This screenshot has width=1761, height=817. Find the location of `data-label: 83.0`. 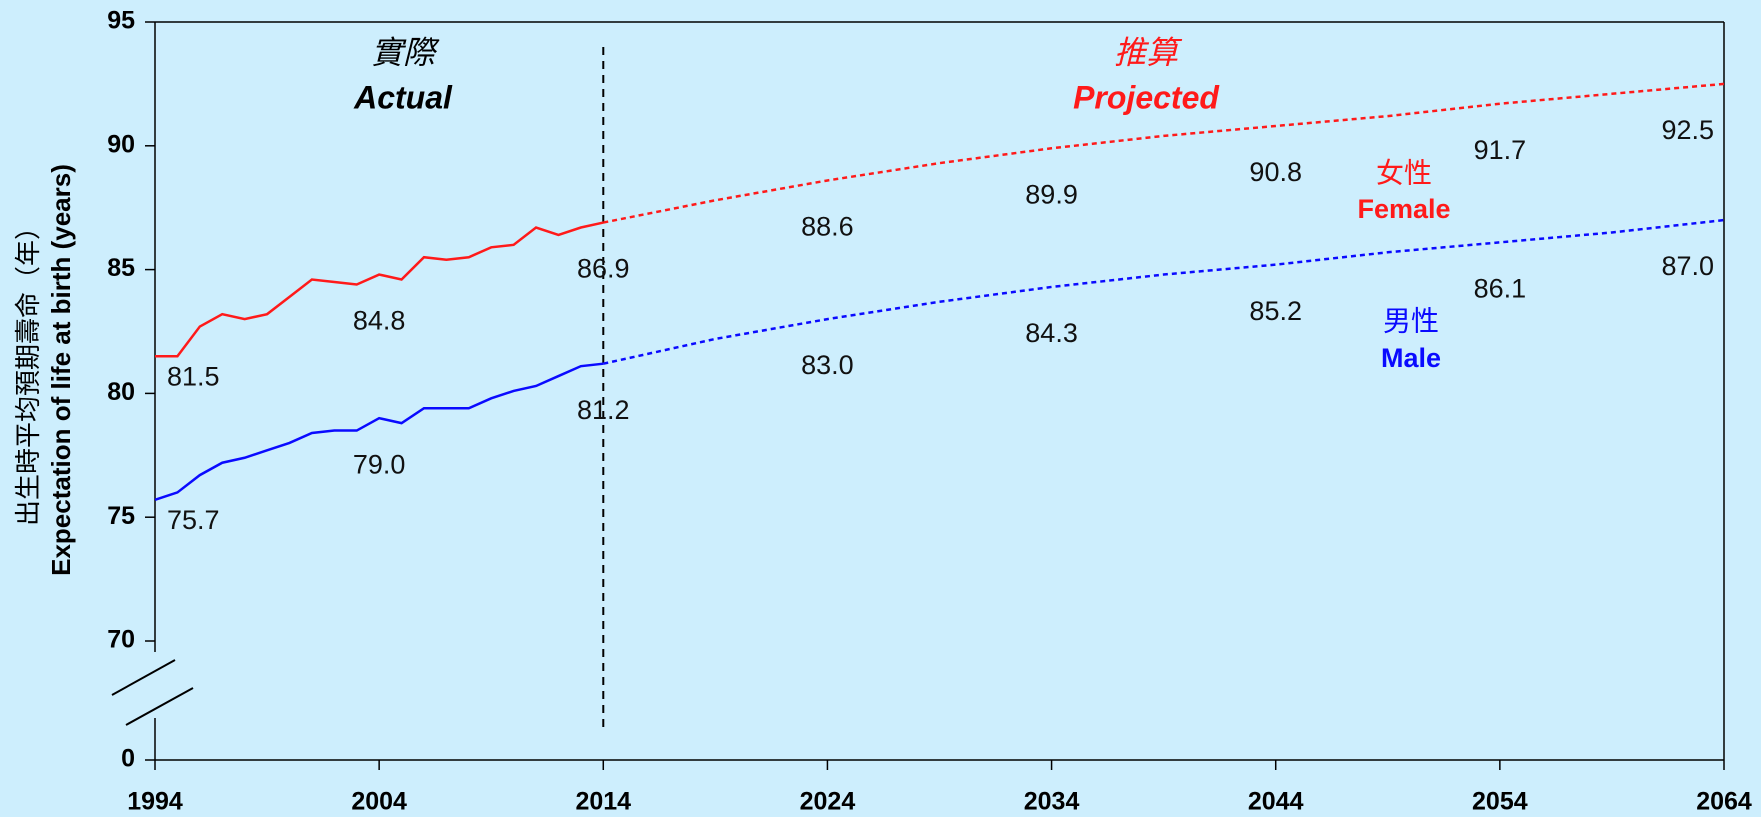

data-label: 83.0 is located at coordinates (827, 365).